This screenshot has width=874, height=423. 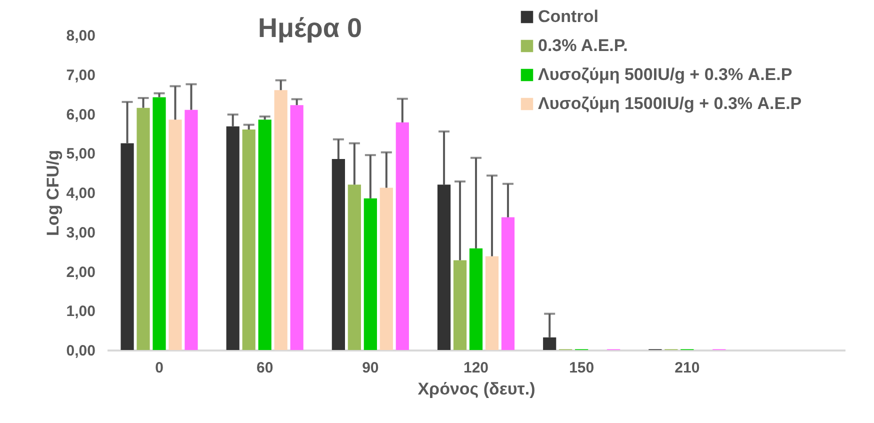 What do you see at coordinates (159, 368) in the screenshot?
I see `x-tick-label: 0` at bounding box center [159, 368].